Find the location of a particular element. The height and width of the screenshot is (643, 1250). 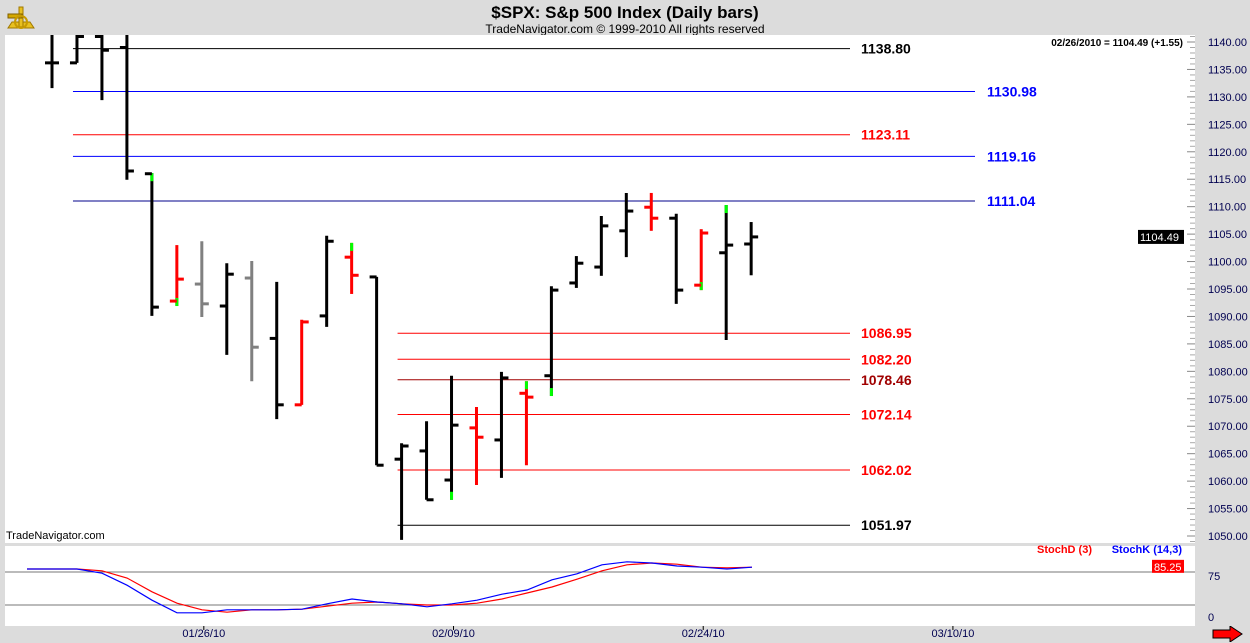

level-label: 1111.04 is located at coordinates (1011, 201).